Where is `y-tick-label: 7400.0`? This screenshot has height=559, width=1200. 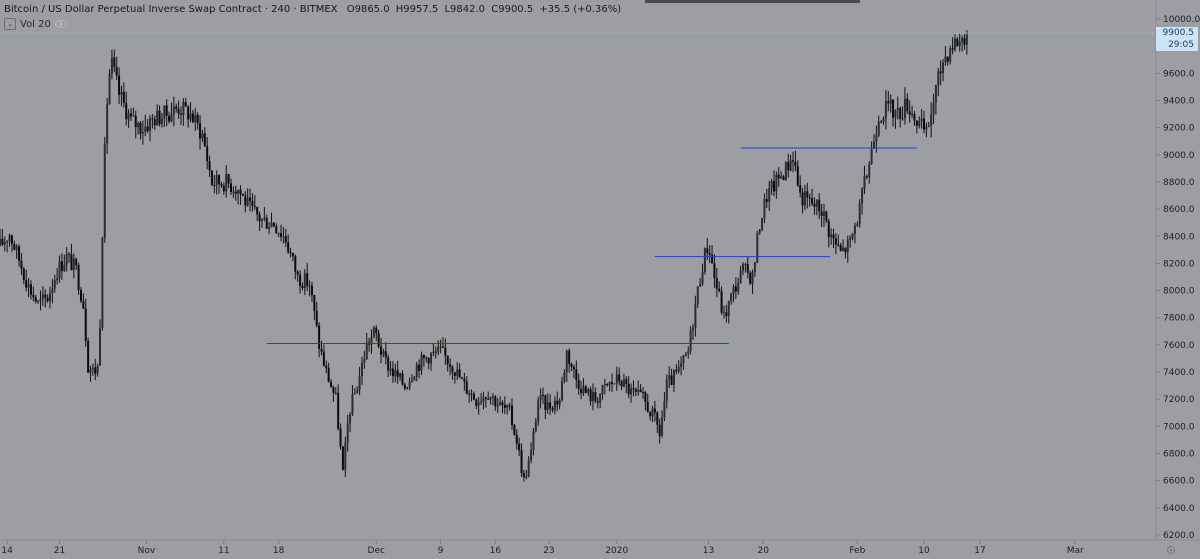
y-tick-label: 7400.0 is located at coordinates (1179, 373).